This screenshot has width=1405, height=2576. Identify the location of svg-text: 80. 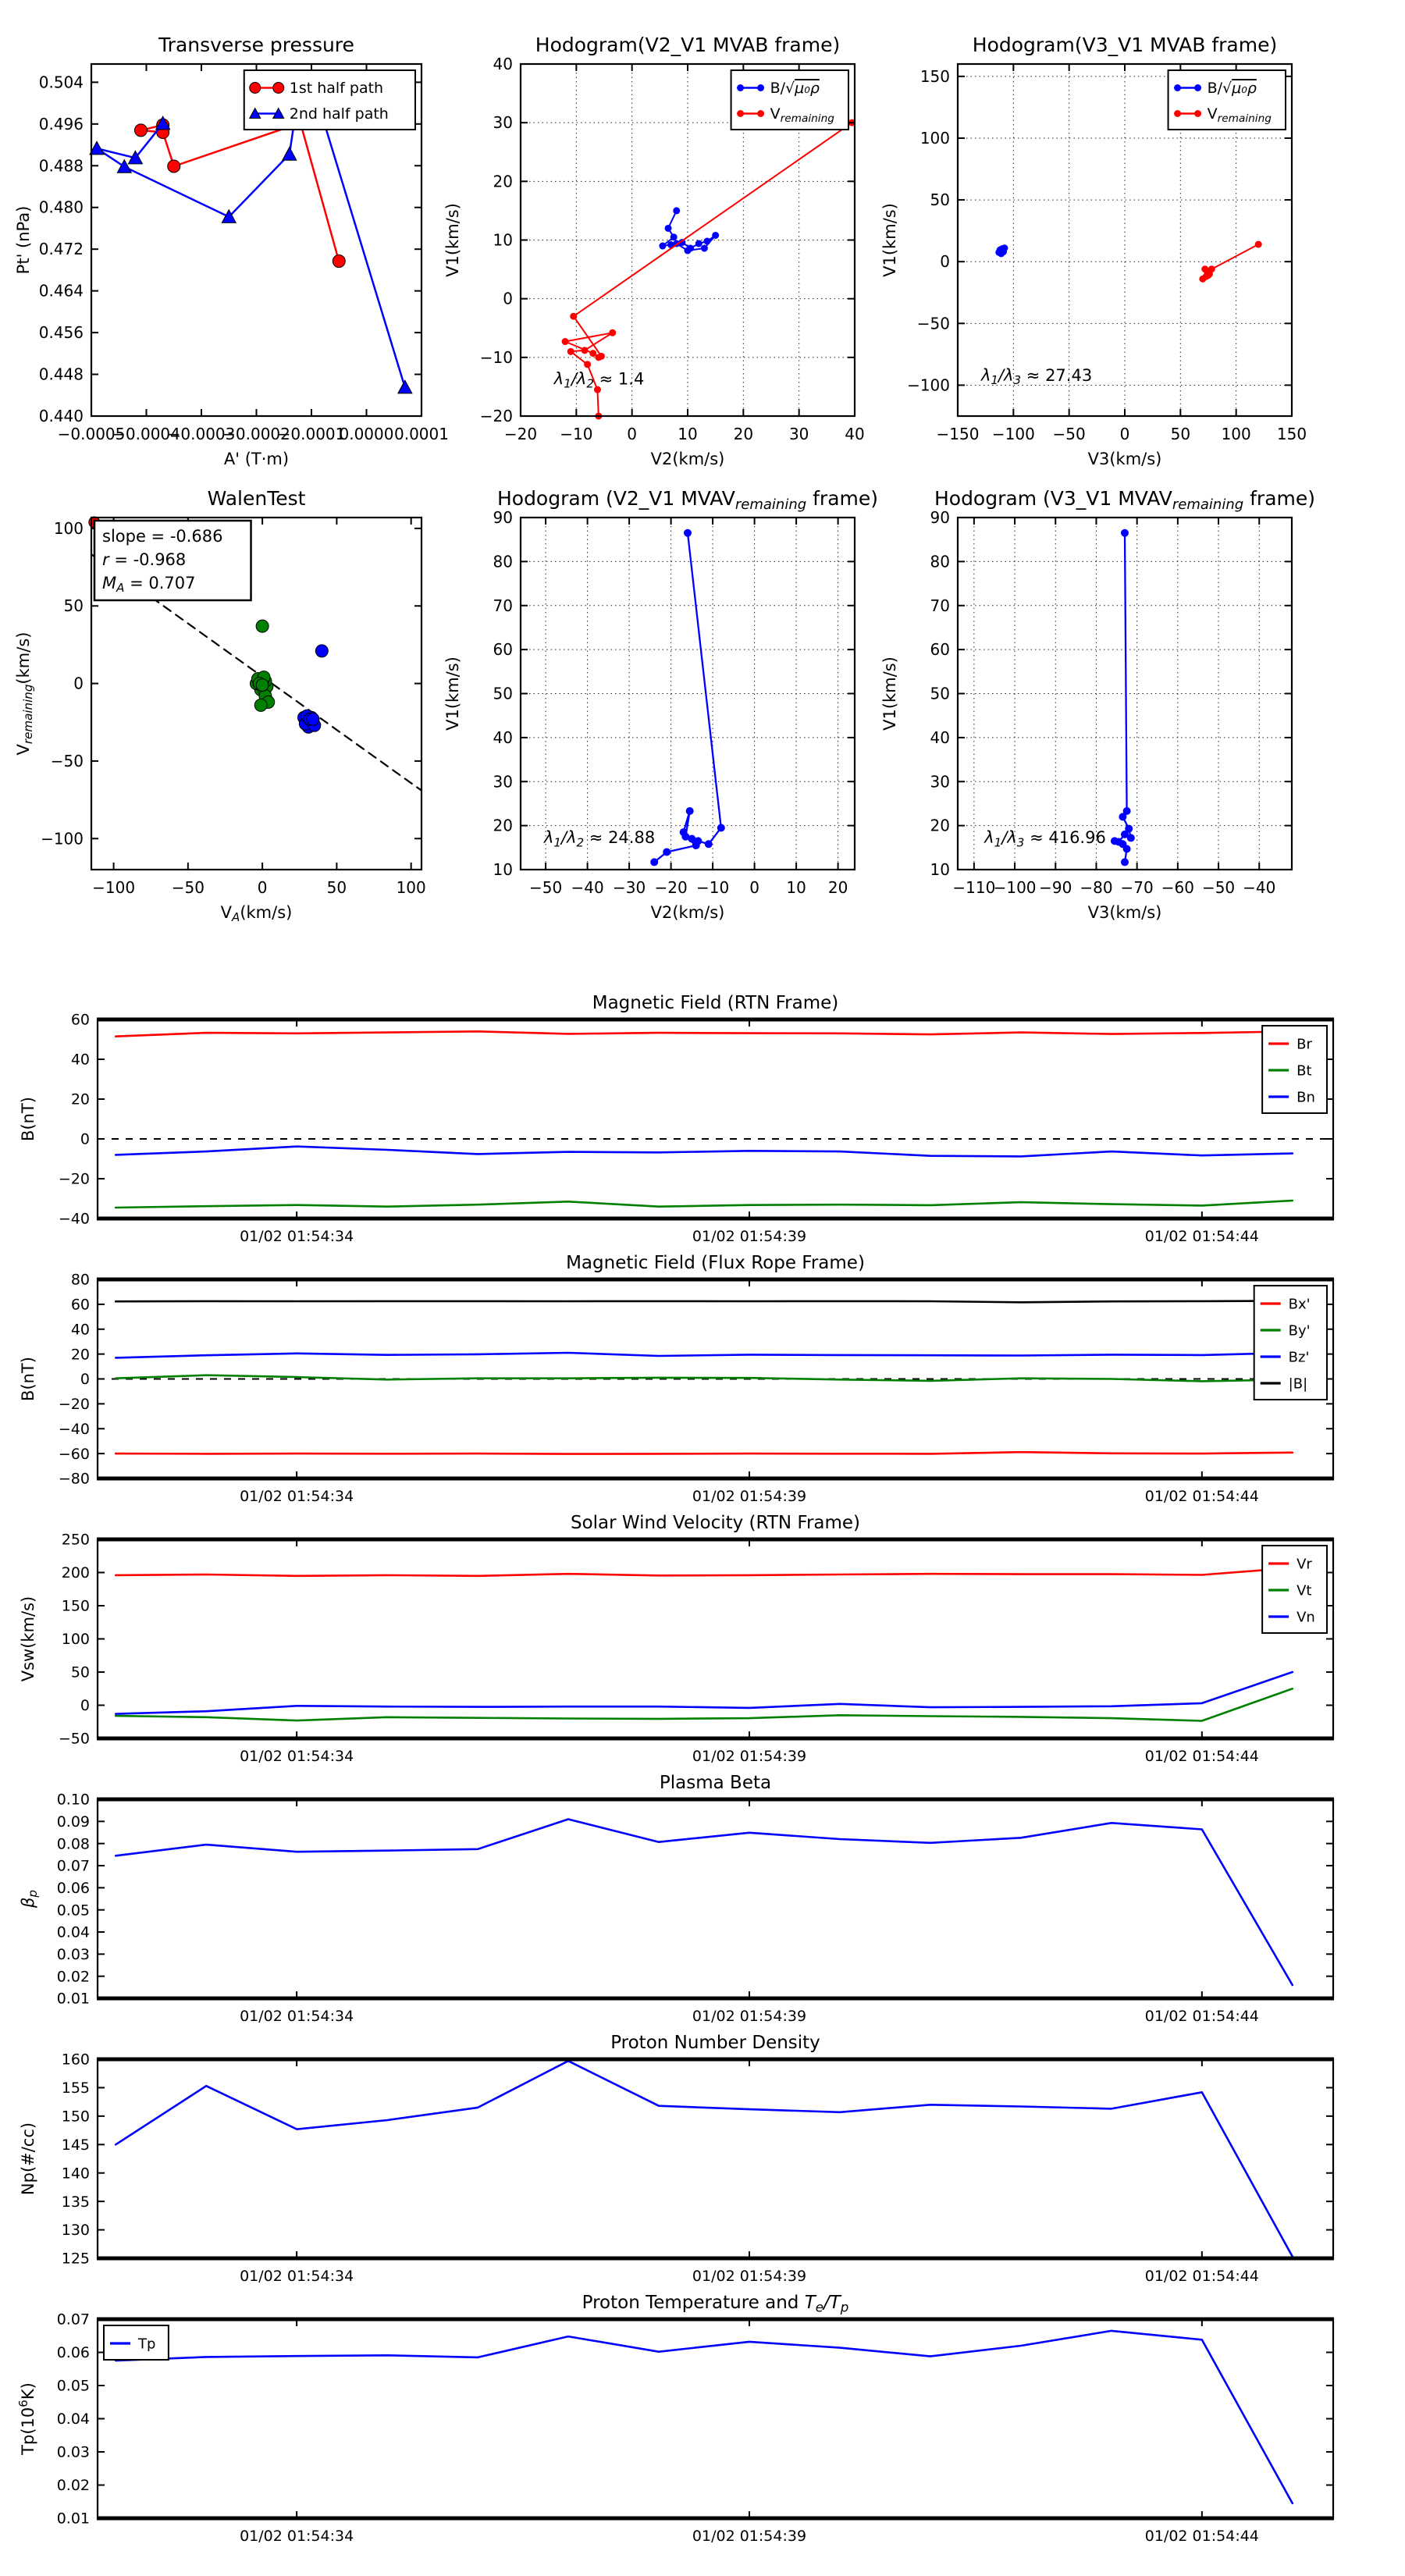
(503, 561).